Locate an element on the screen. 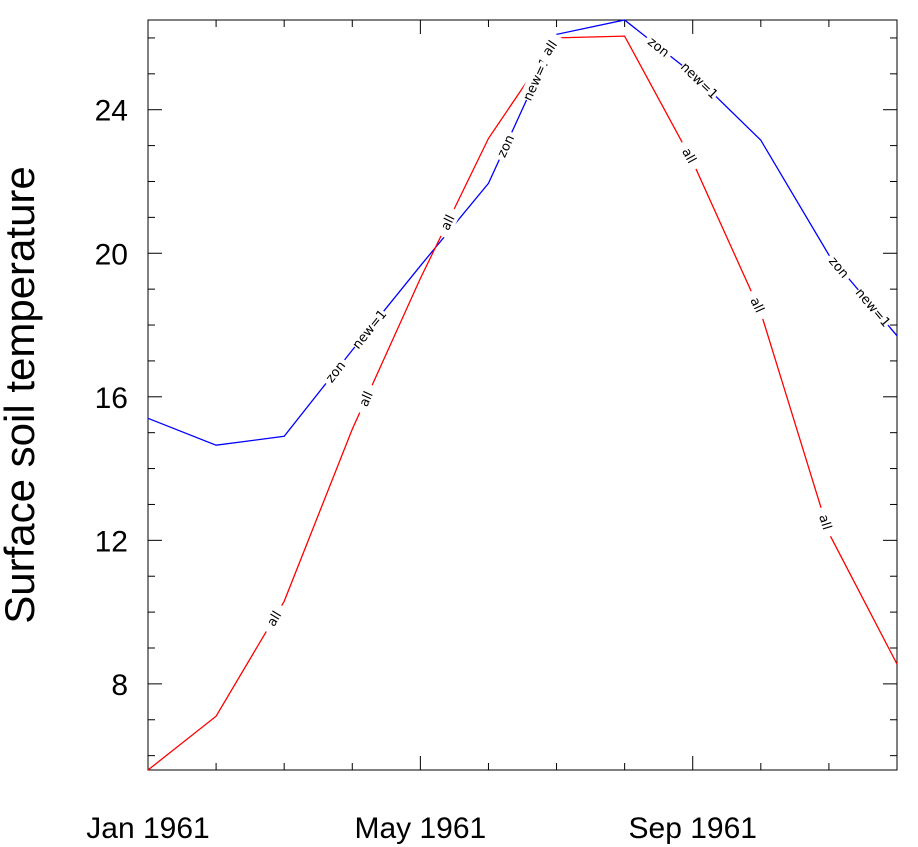  y-axis-title: Surface soil temperature is located at coordinates (21, 395).